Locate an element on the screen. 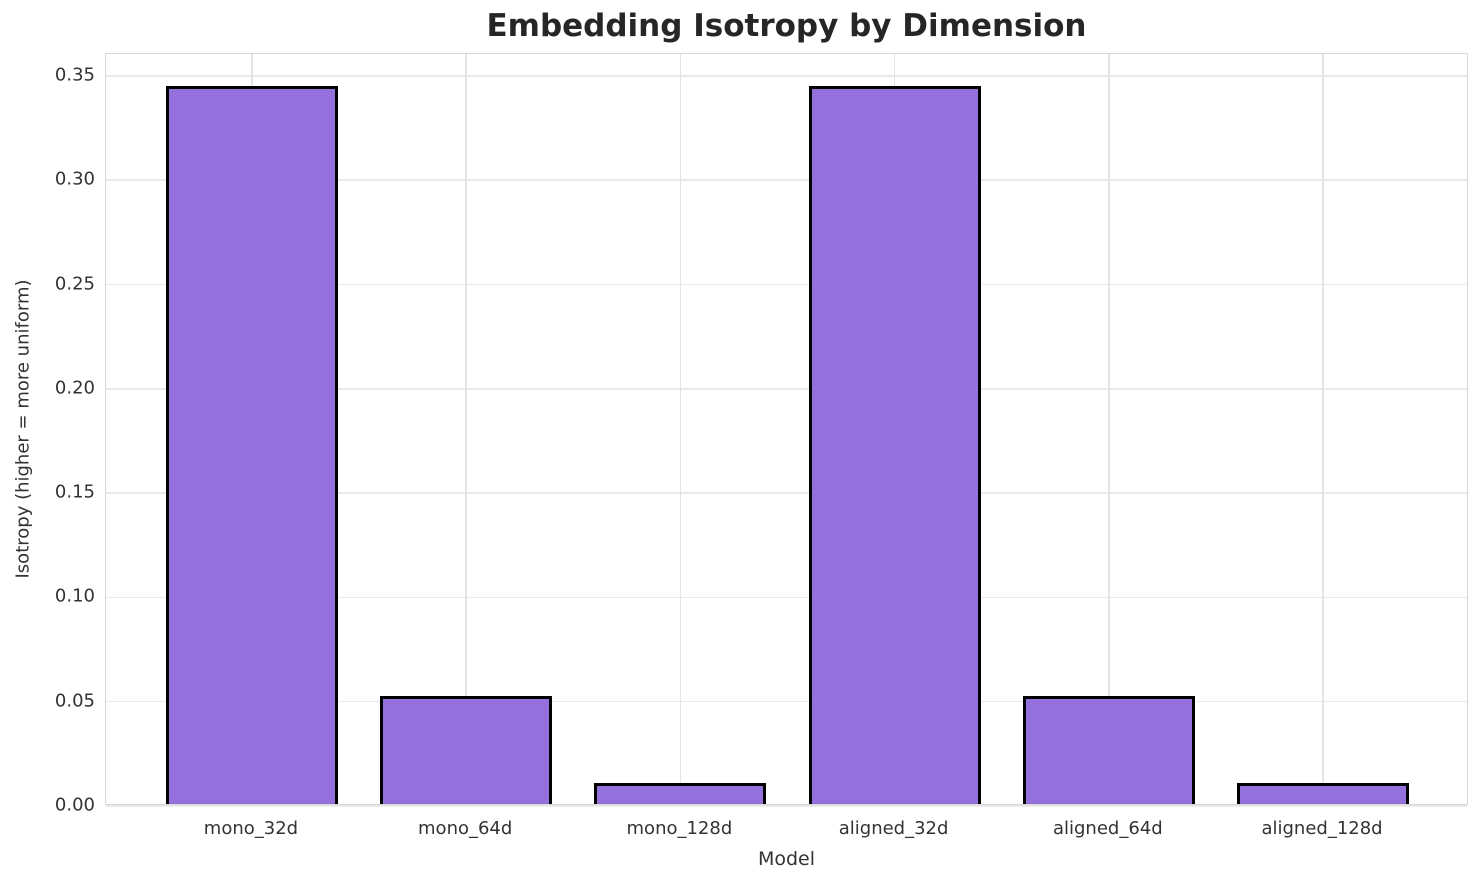  x-tick-label: aligned_64d is located at coordinates (1107, 828).